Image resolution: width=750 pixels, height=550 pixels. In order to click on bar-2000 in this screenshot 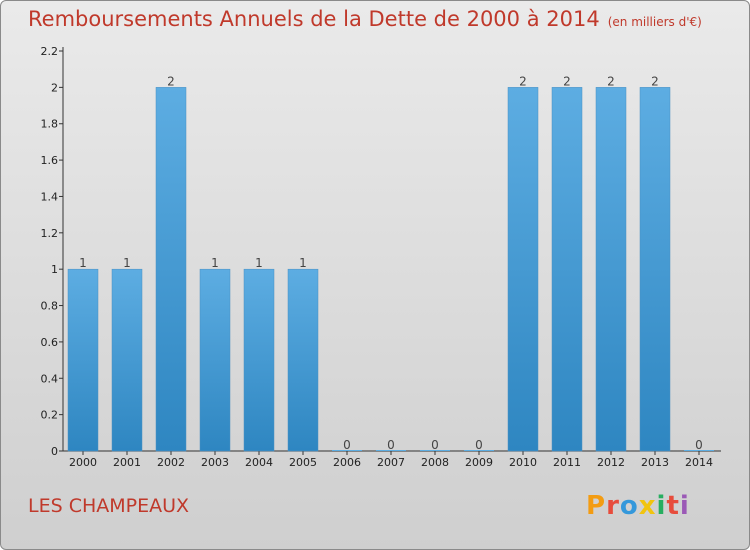, I will do `click(83, 360)`.